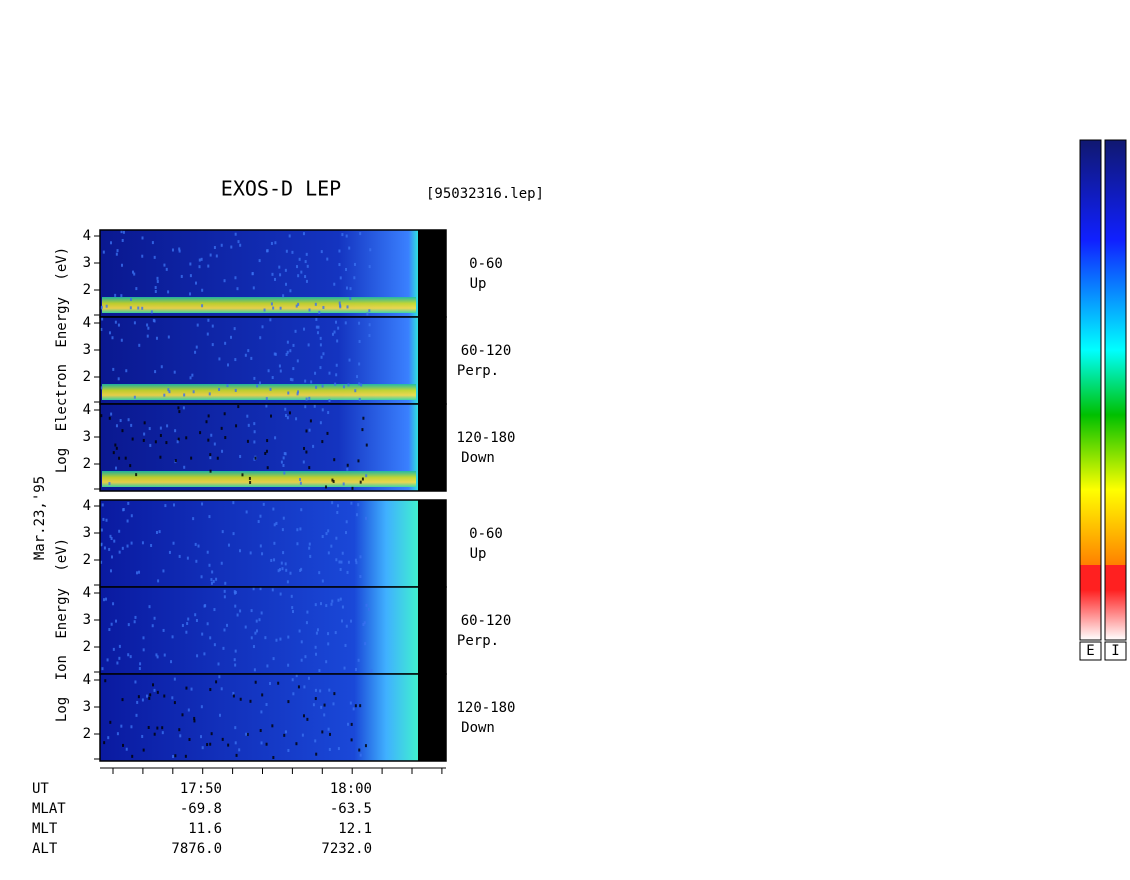 The height and width of the screenshot is (880, 1130). I want to click on direction-label: Down, so click(478, 728).